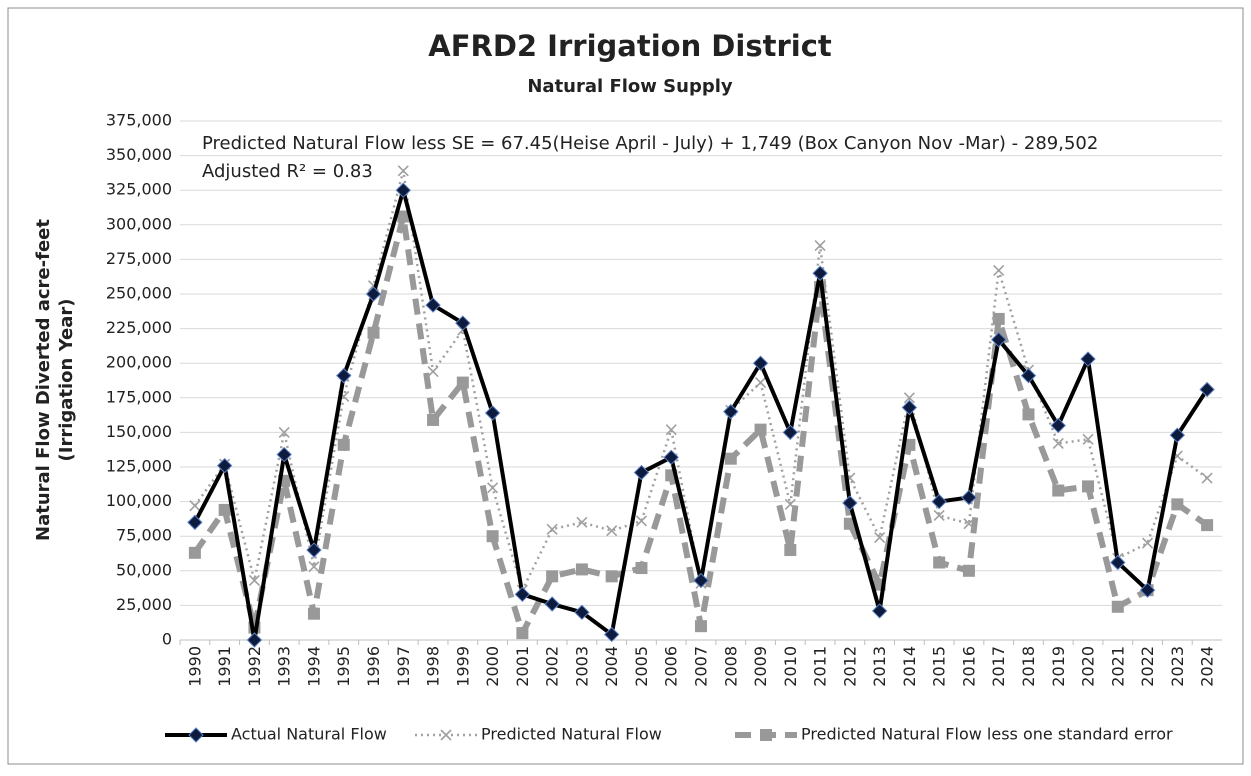 This screenshot has width=1251, height=776. Describe the element at coordinates (701, 666) in the screenshot. I see `x-tick-label: 2007` at that location.